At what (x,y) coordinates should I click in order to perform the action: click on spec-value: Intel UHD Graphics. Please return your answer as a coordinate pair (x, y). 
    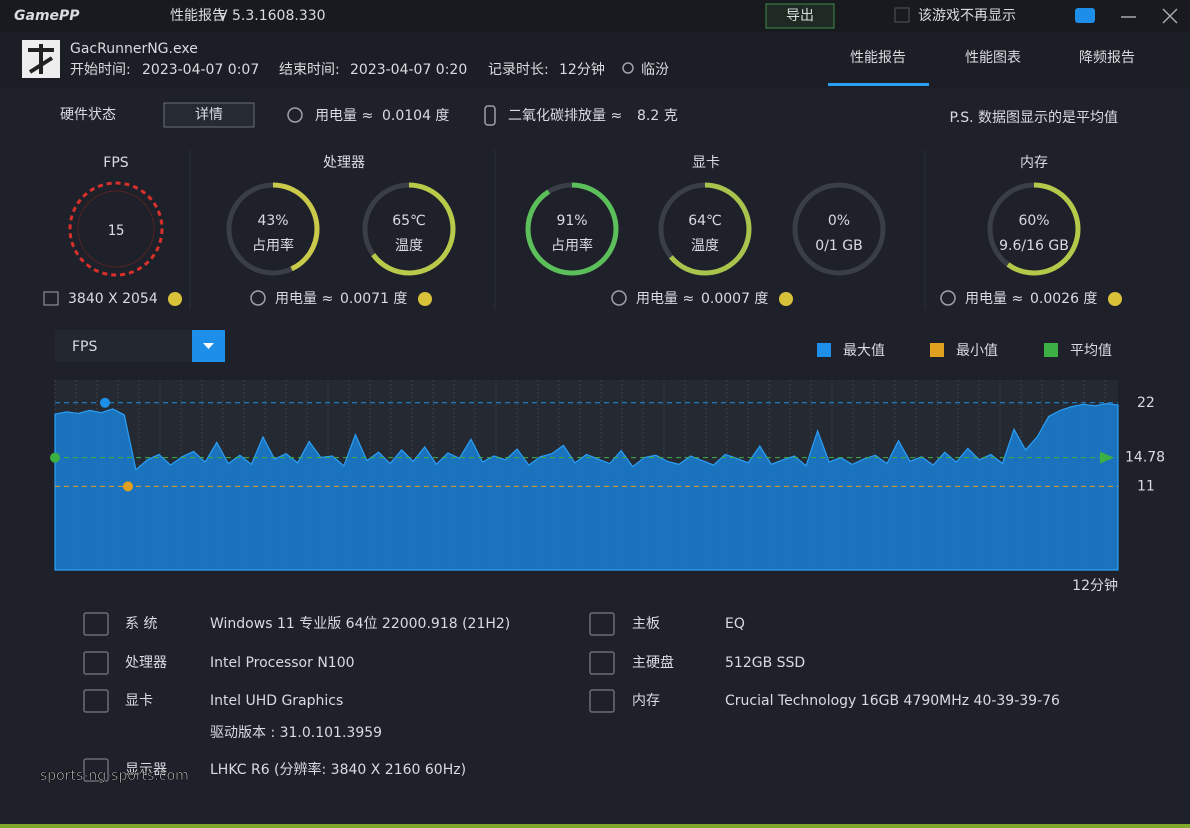
    Looking at the image, I should click on (276, 701).